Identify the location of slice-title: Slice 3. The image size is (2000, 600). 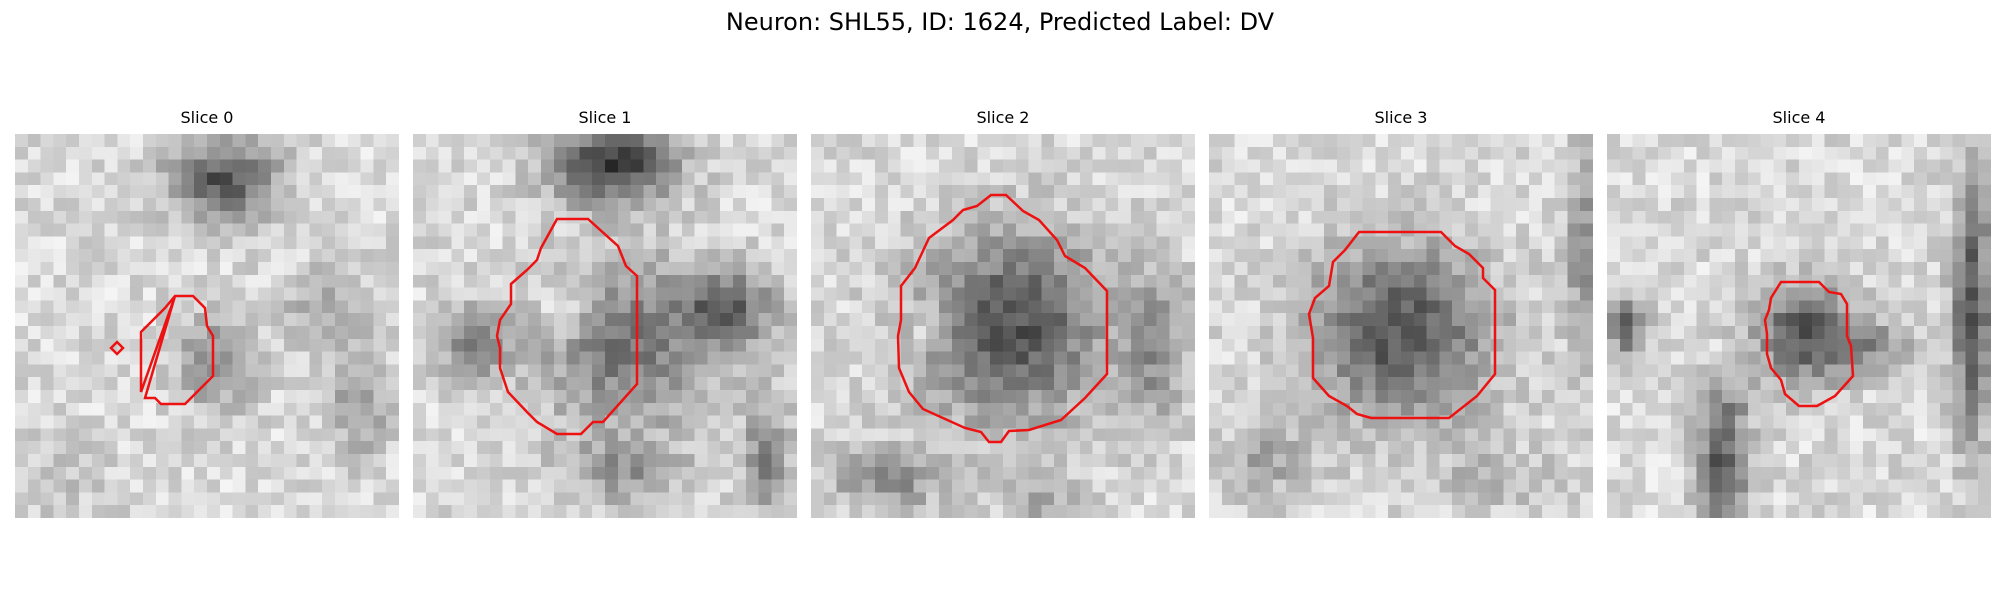
(1401, 117).